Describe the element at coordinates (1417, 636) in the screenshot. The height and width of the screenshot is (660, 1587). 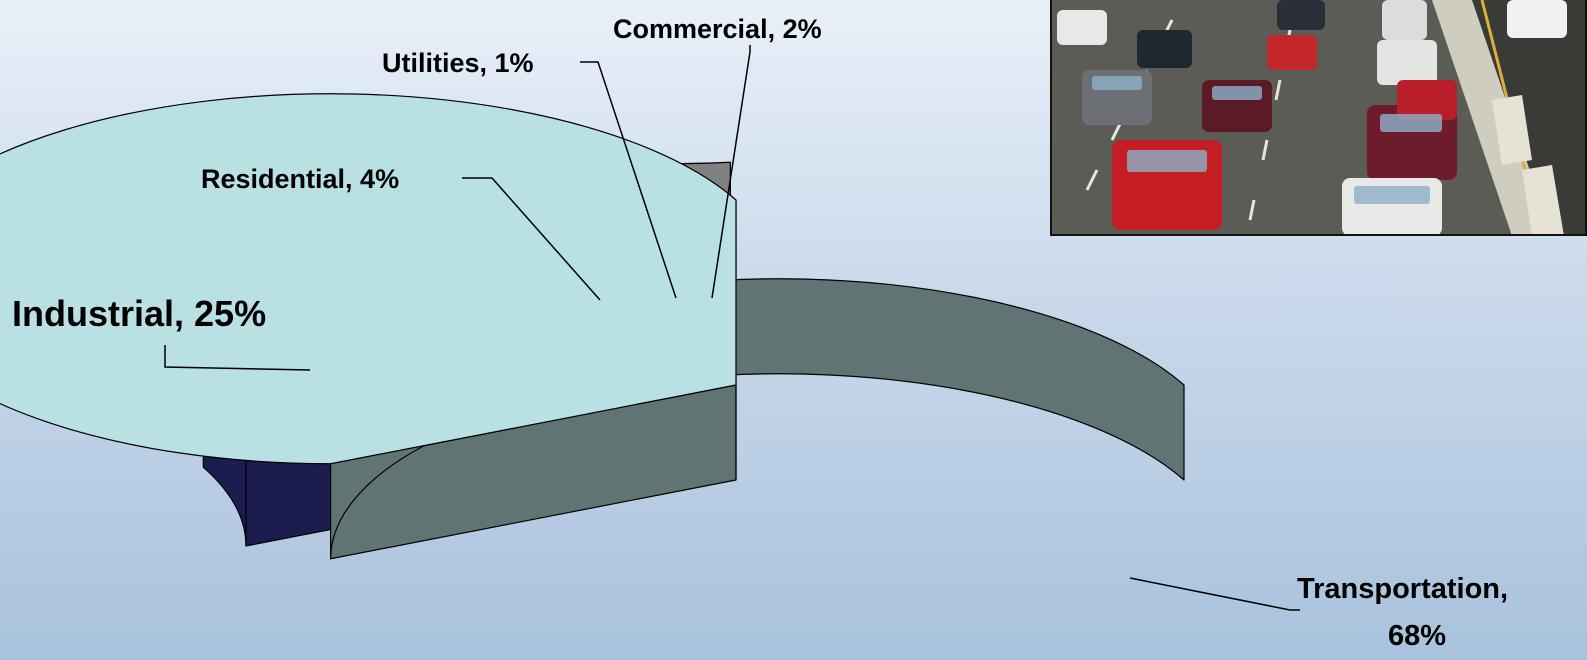
I see `label-transportation-pct: 68%` at that location.